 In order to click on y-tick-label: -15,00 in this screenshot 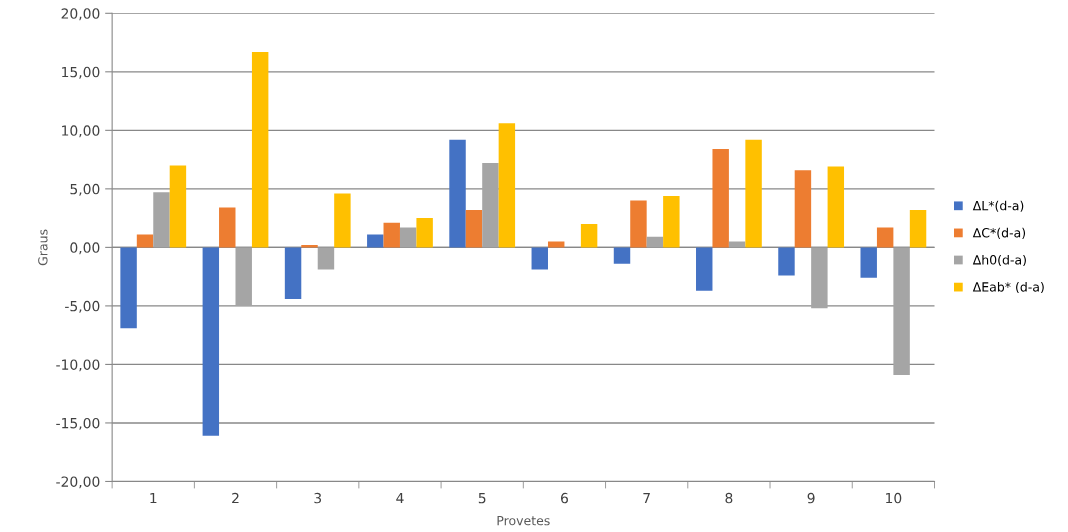, I will do `click(78, 423)`.